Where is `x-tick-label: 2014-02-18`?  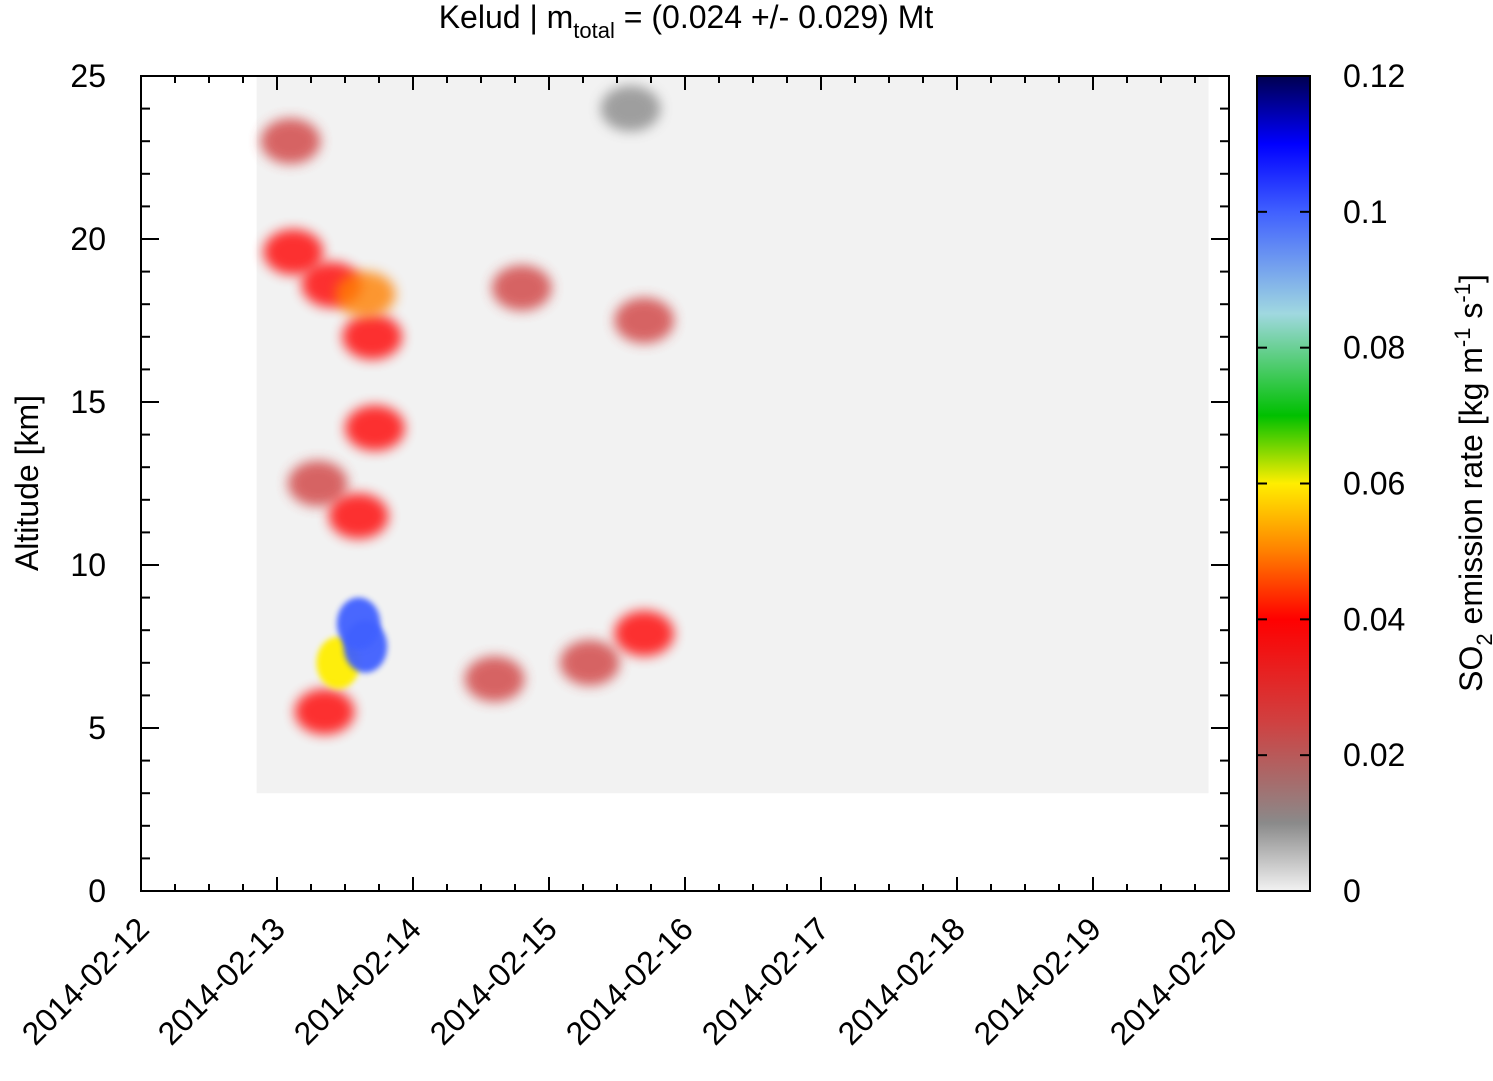 x-tick-label: 2014-02-18 is located at coordinates (901, 980).